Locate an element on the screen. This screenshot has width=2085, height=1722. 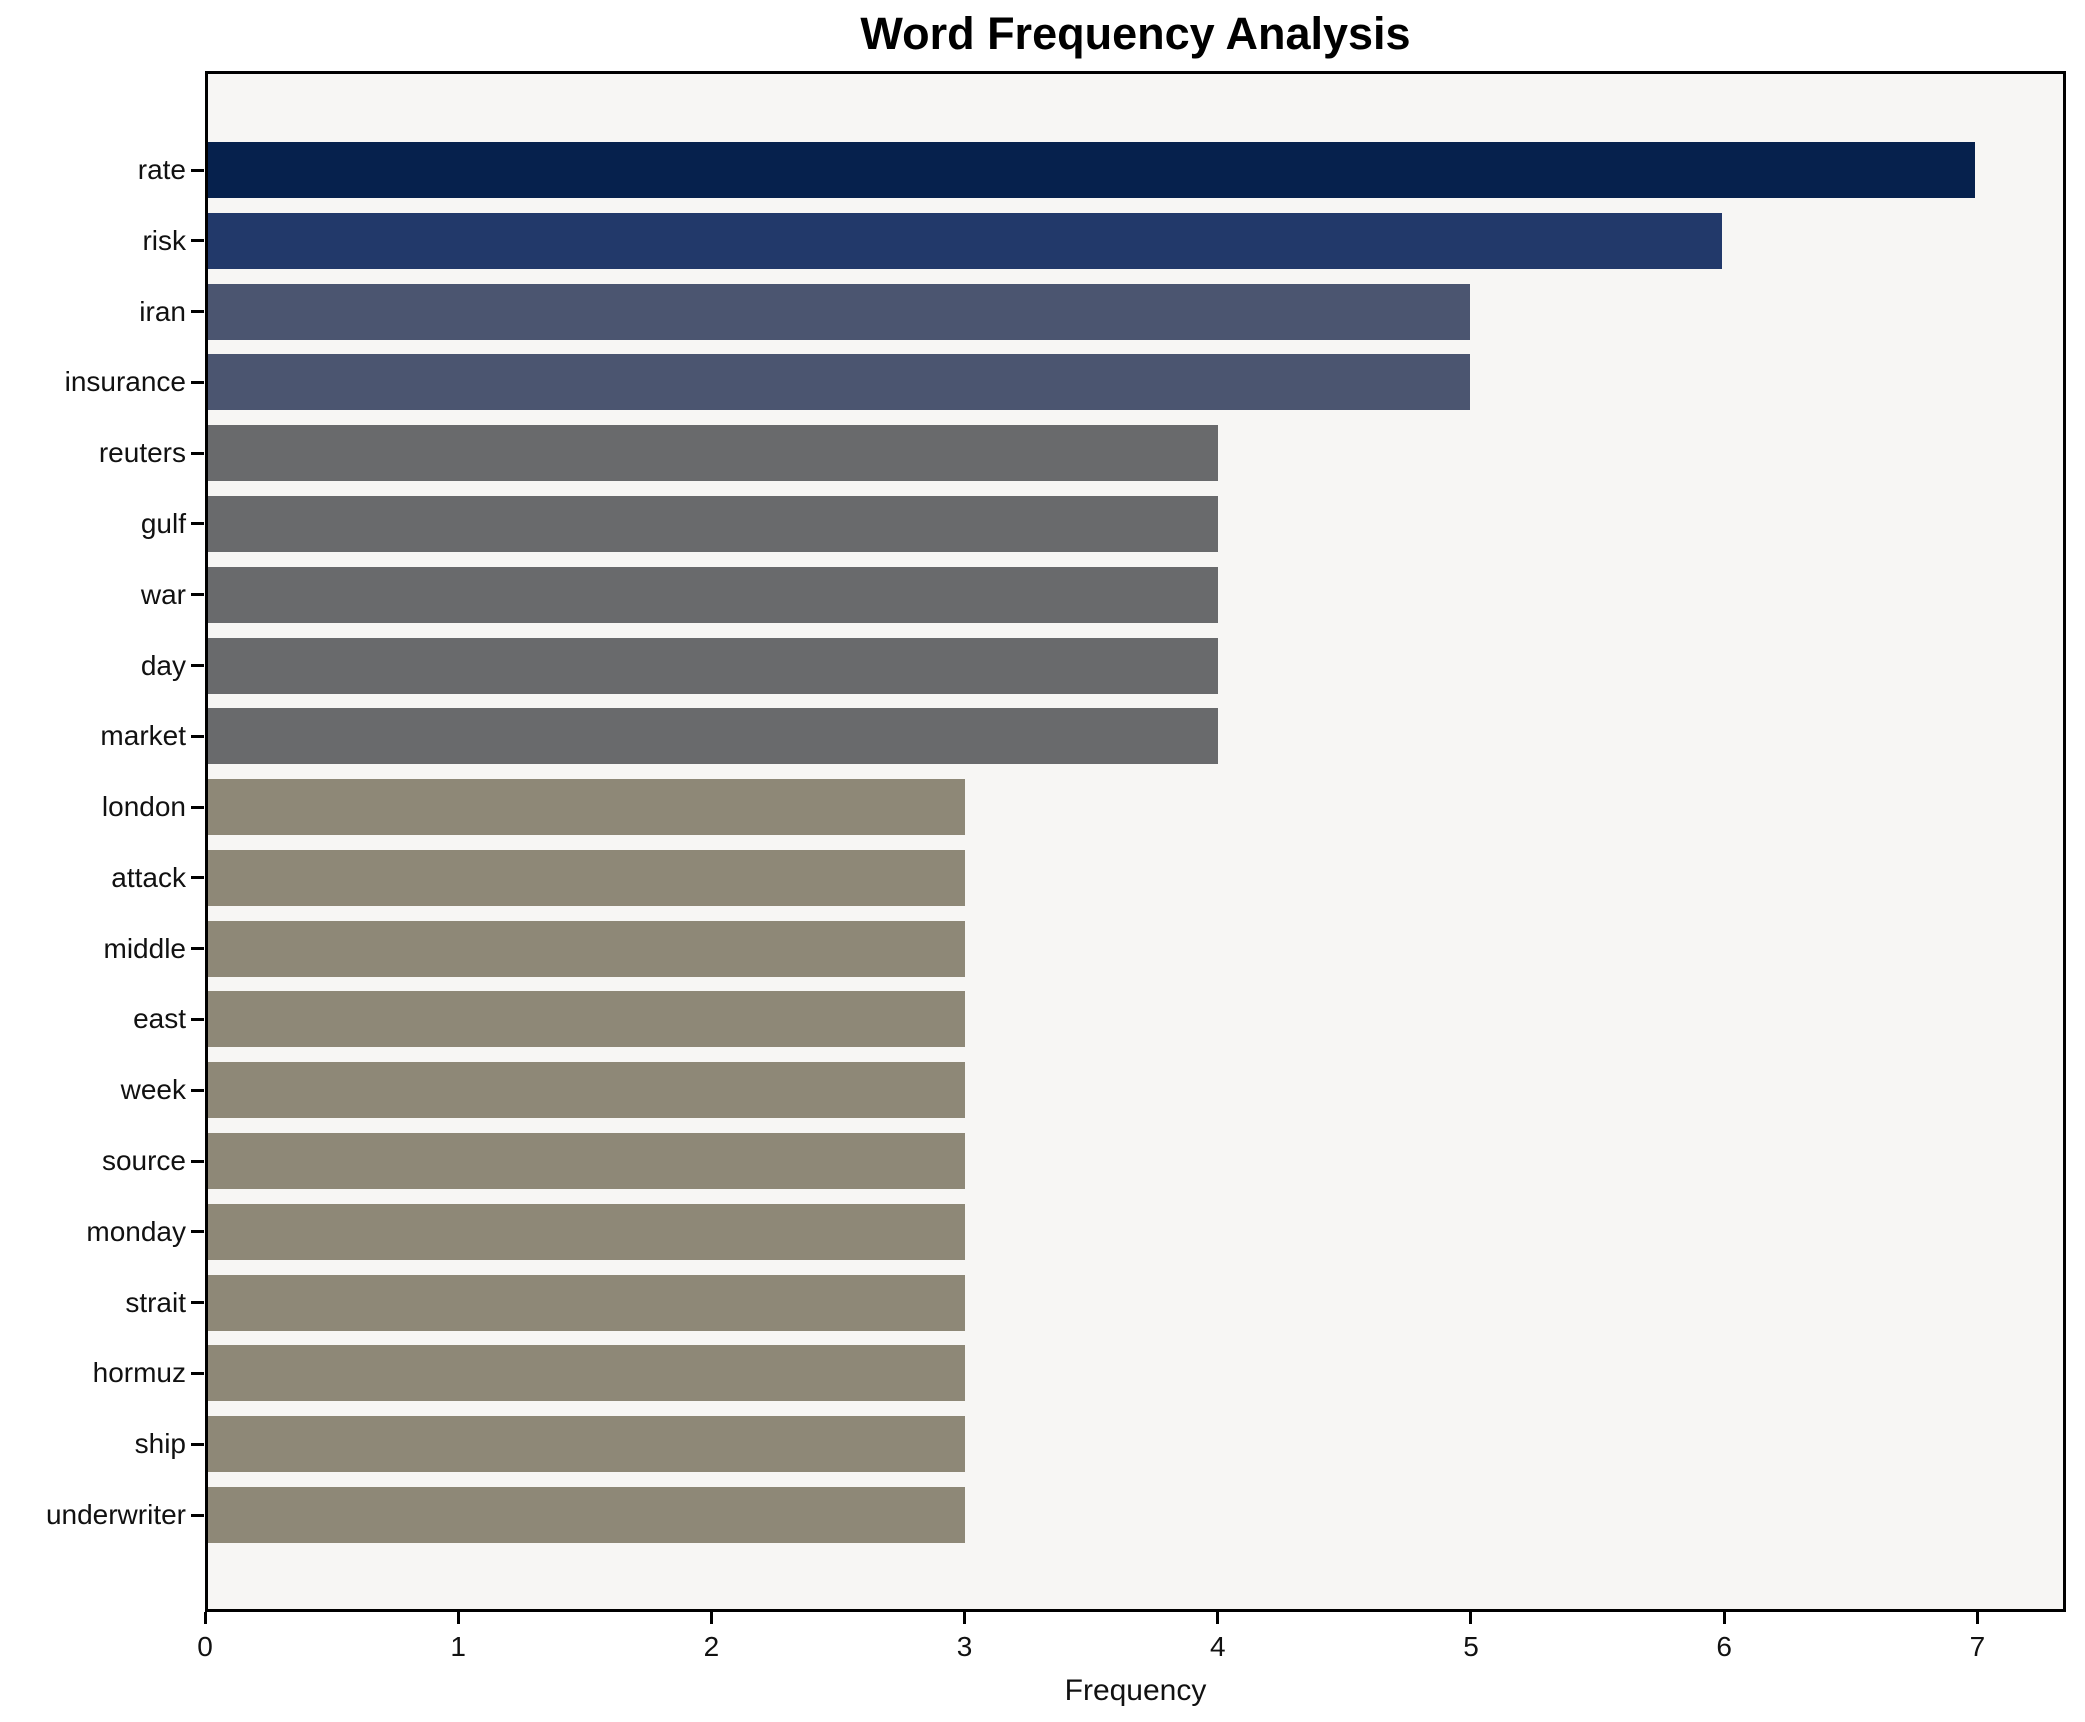
ytick-mark-strait is located at coordinates (197, 1303).